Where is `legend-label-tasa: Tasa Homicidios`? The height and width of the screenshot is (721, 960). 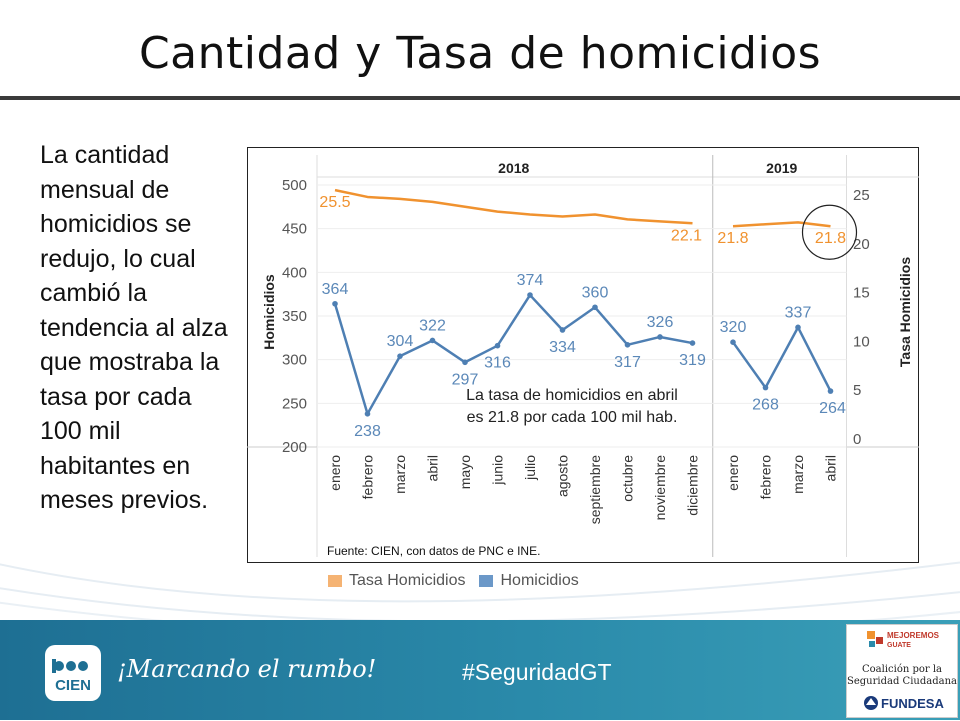 legend-label-tasa: Tasa Homicidios is located at coordinates (407, 580).